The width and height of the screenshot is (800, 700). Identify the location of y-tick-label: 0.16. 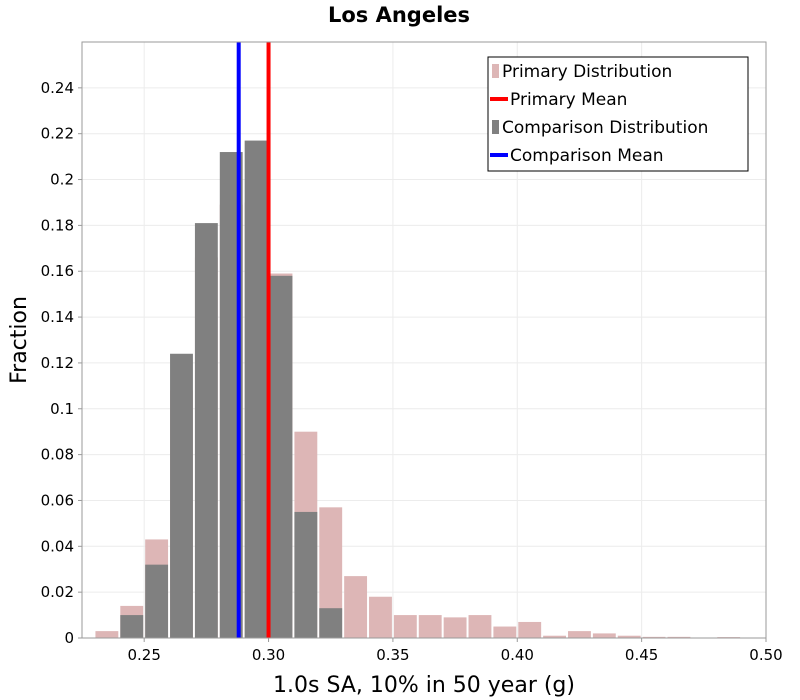
(57, 271).